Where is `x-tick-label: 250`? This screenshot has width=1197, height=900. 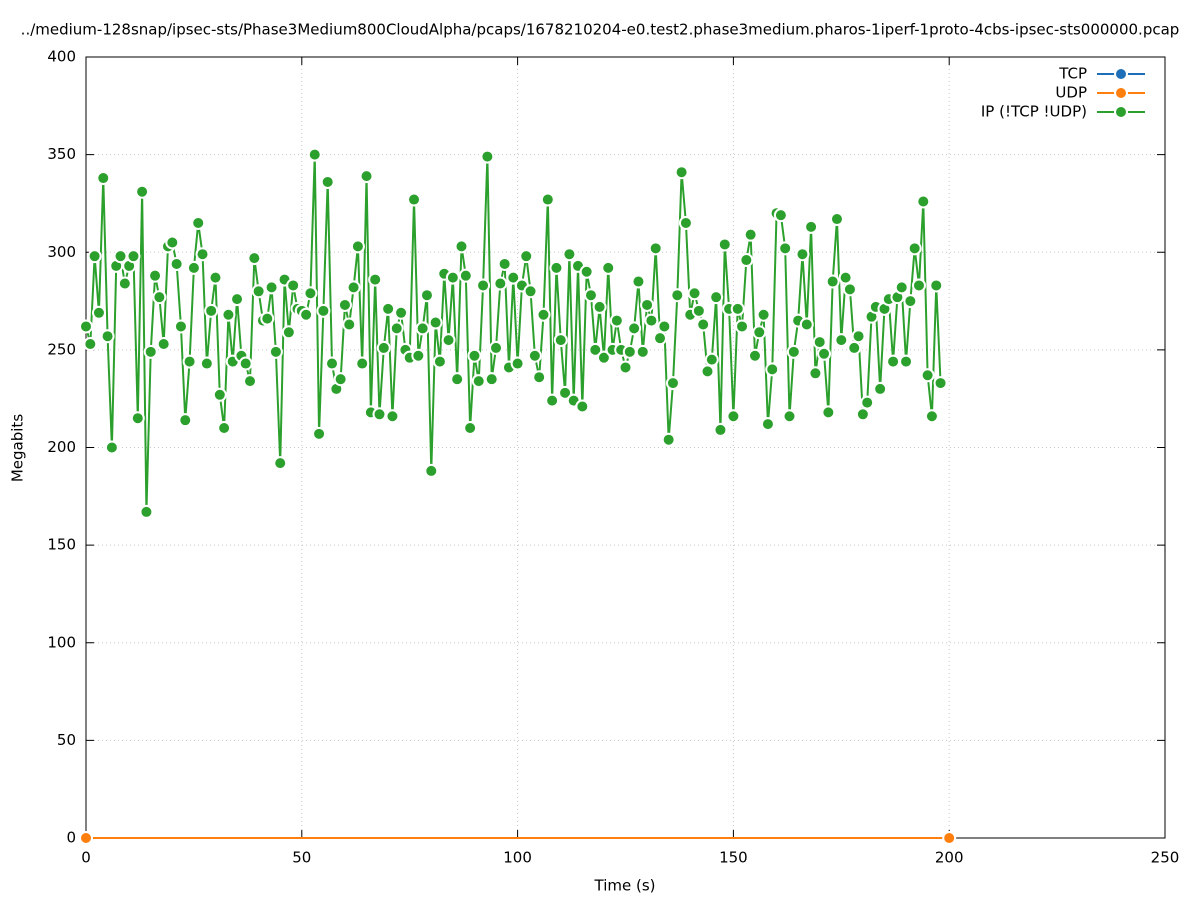 x-tick-label: 250 is located at coordinates (1165, 858).